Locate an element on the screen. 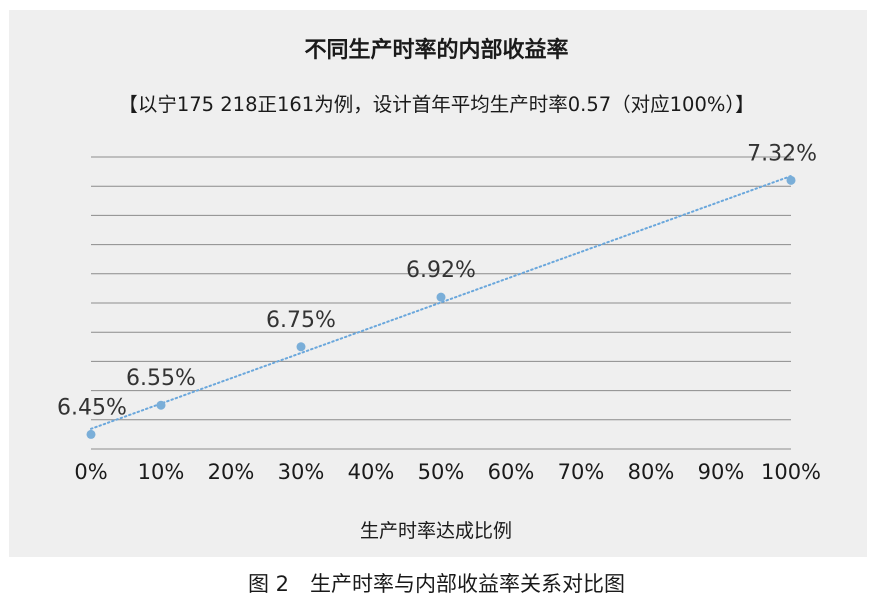 The width and height of the screenshot is (873, 605). x-tick-label: 30% is located at coordinates (301, 472).